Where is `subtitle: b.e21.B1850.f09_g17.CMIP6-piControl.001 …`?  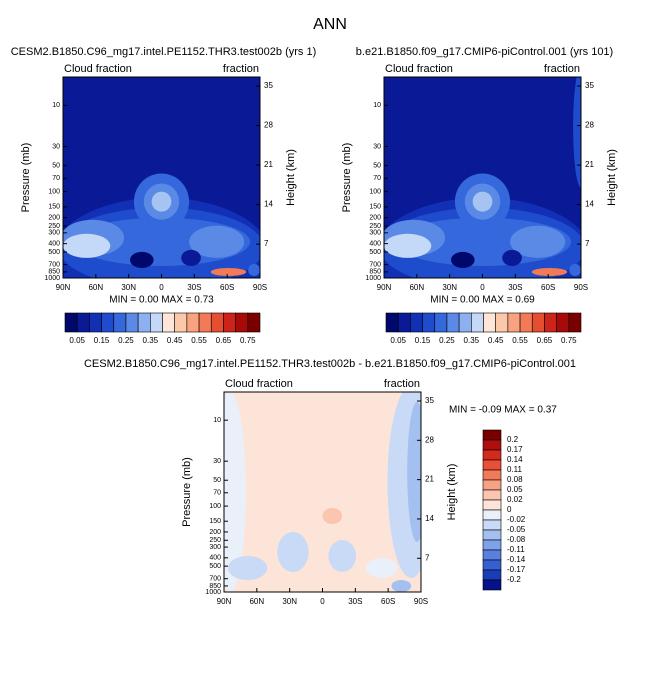
subtitle: b.e21.B1850.f09_g17.CMIP6-piControl.001 … is located at coordinates (484, 52).